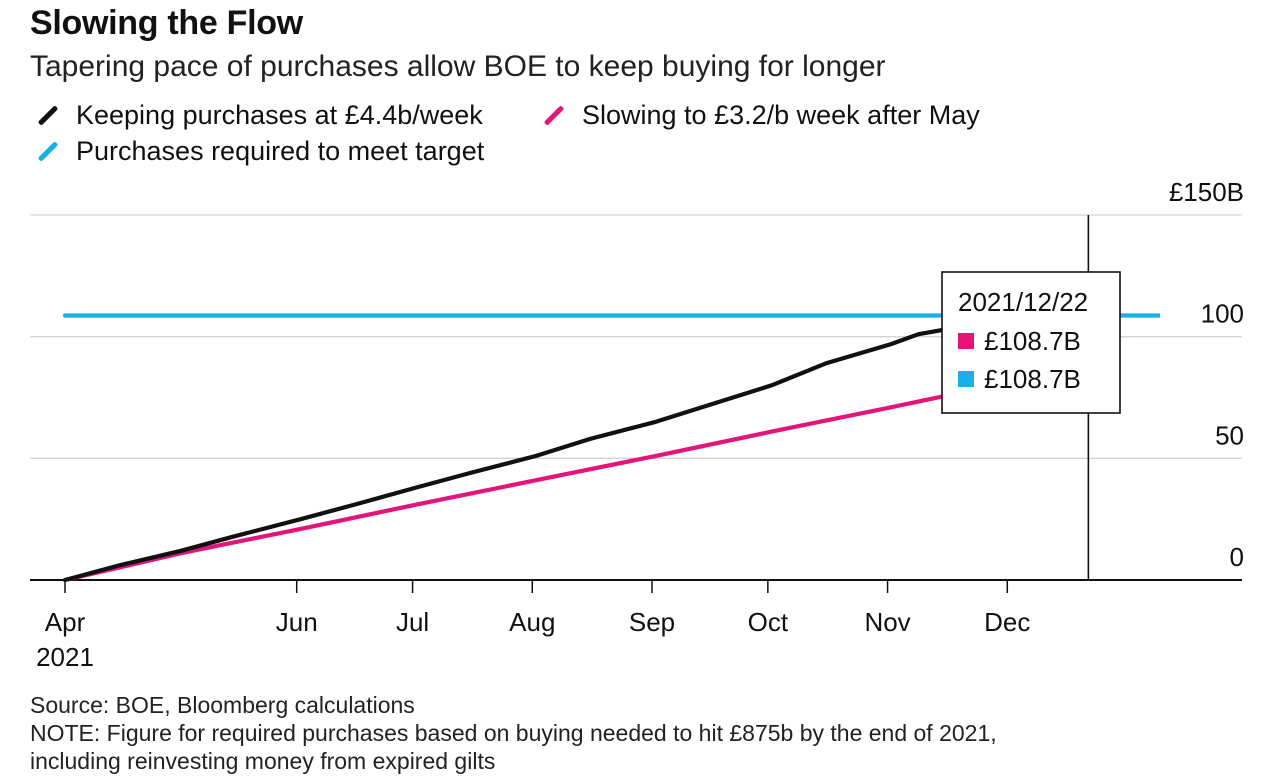  What do you see at coordinates (222, 705) in the screenshot?
I see `source-note: Source: BOE, Bloomberg calculations` at bounding box center [222, 705].